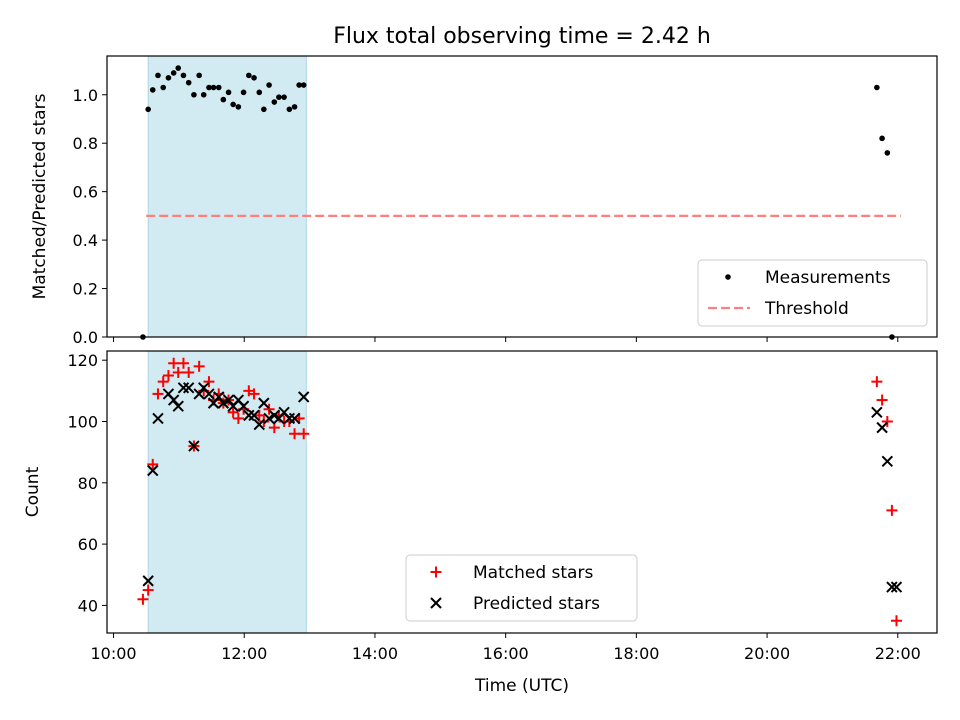 The image size is (960, 720). What do you see at coordinates (728, 277) in the screenshot?
I see `legend-marker-measurements` at bounding box center [728, 277].